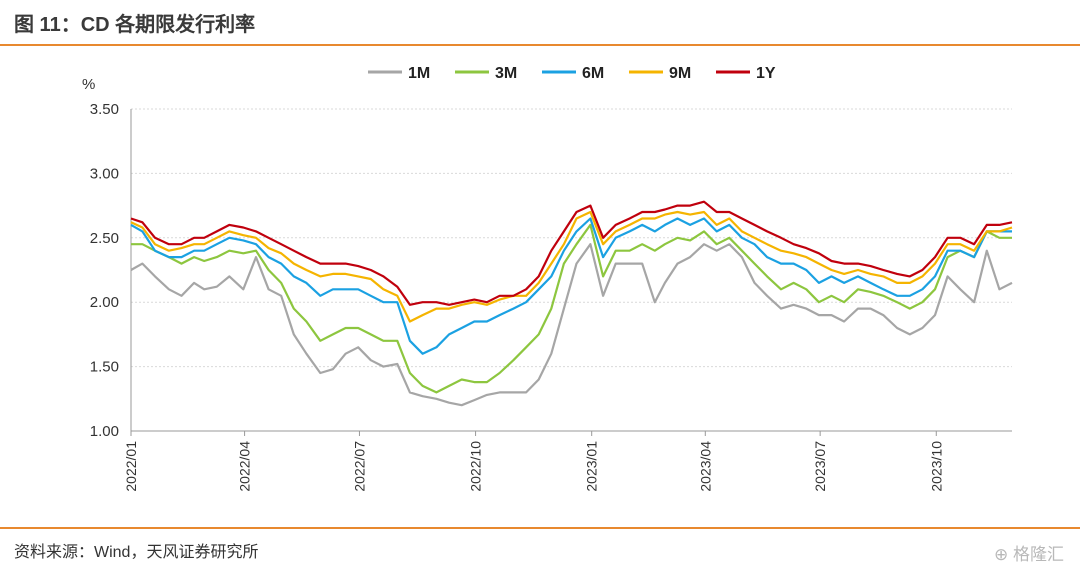  I want to click on x-tick-label: 2022/07, so click(359, 466).